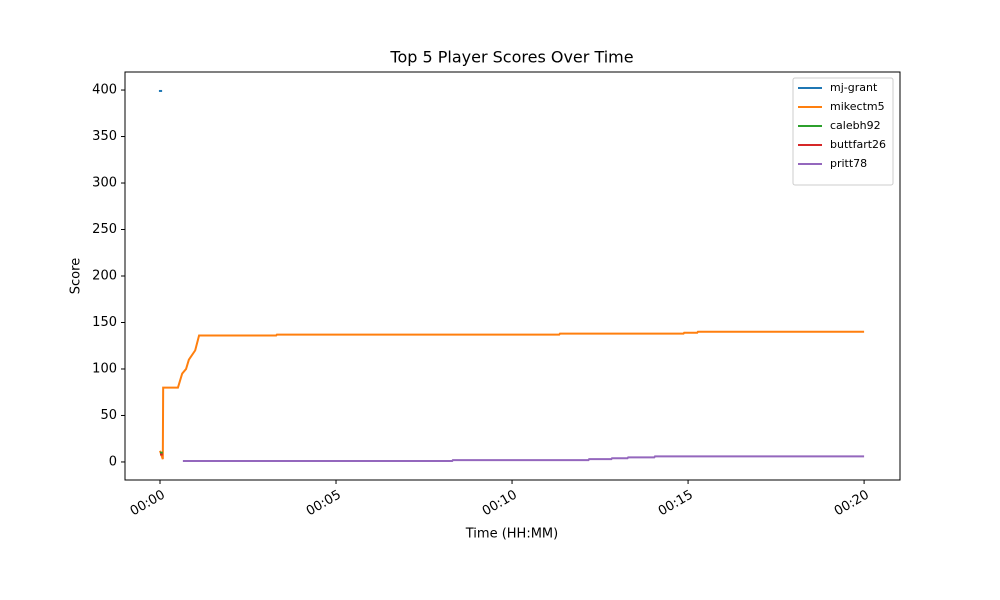  What do you see at coordinates (523, 459) in the screenshot?
I see `series-line` at bounding box center [523, 459].